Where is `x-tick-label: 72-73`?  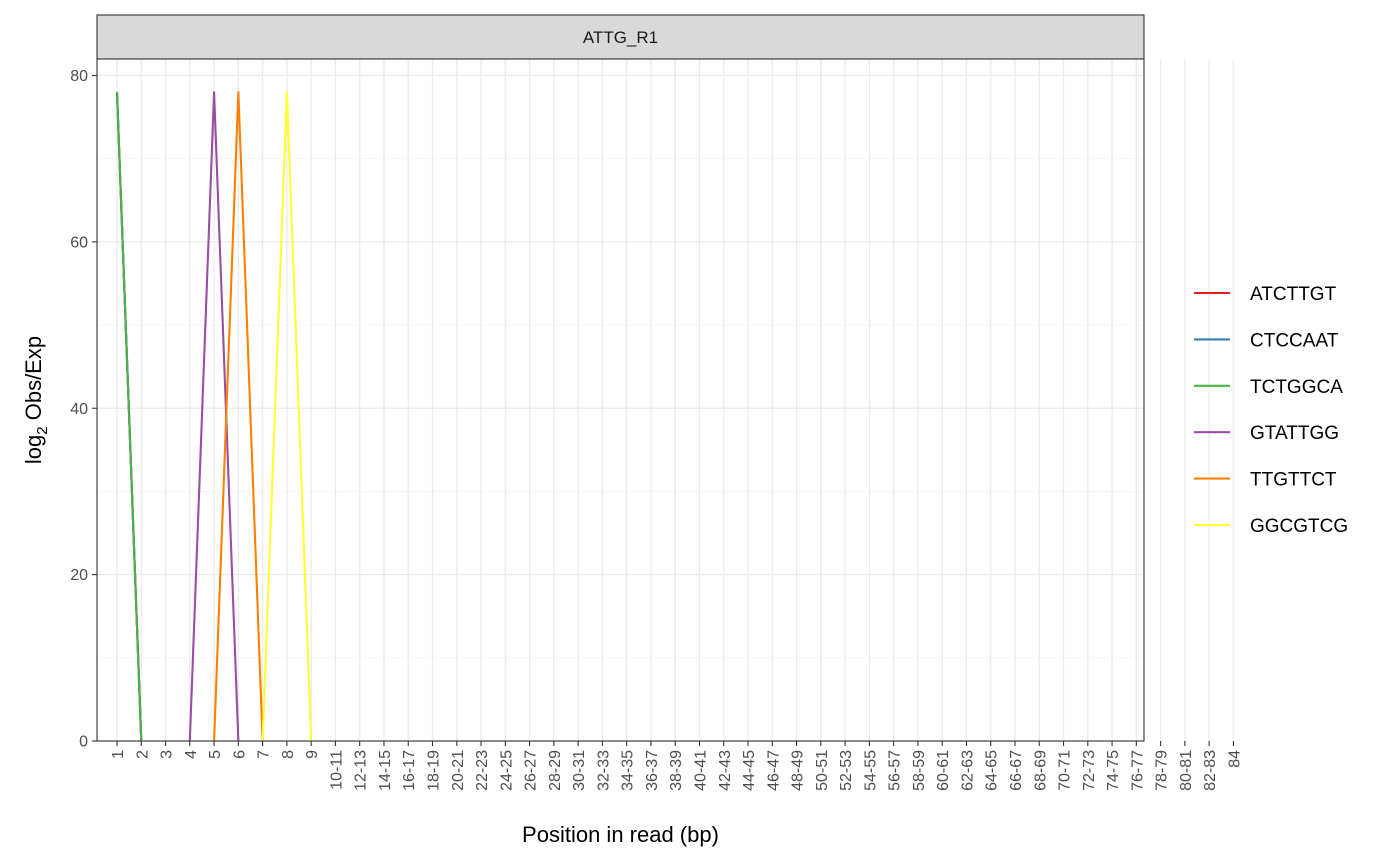 x-tick-label: 72-73 is located at coordinates (1089, 770).